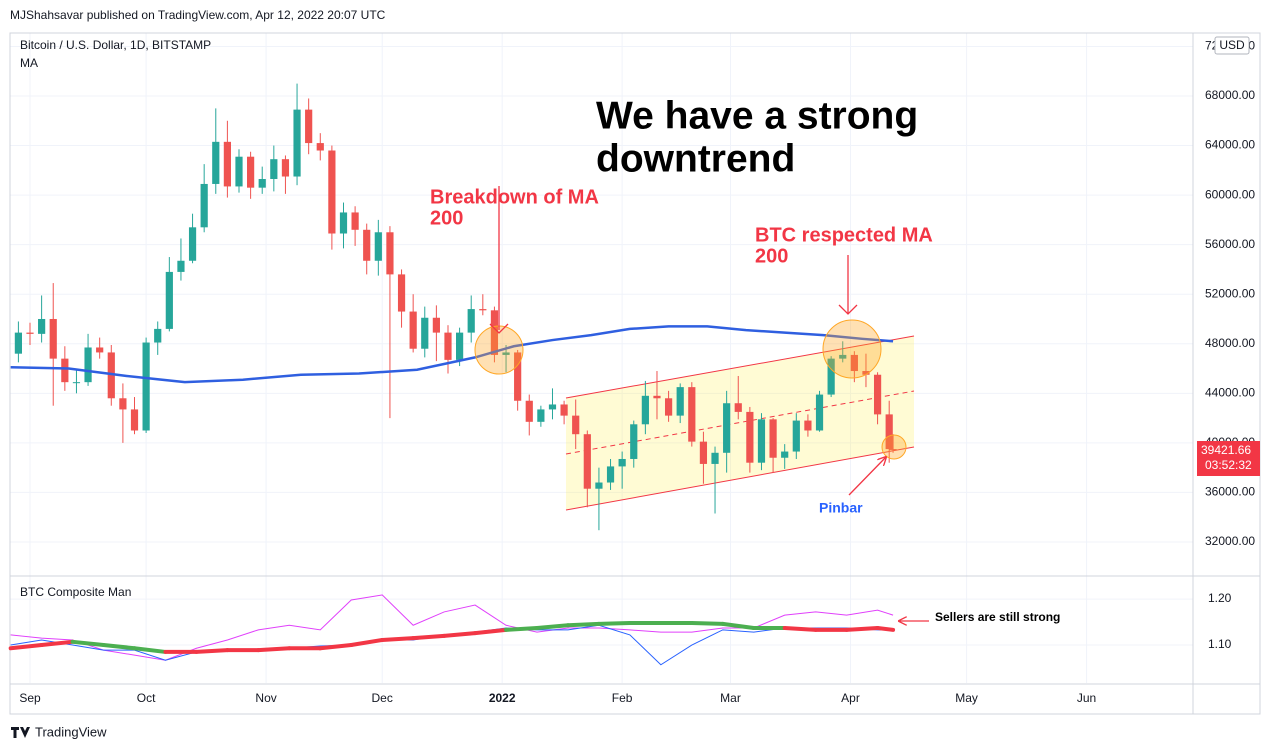 Image resolution: width=1280 pixels, height=751 pixels. Describe the element at coordinates (499, 328) in the screenshot. I see `arrow-head` at that location.